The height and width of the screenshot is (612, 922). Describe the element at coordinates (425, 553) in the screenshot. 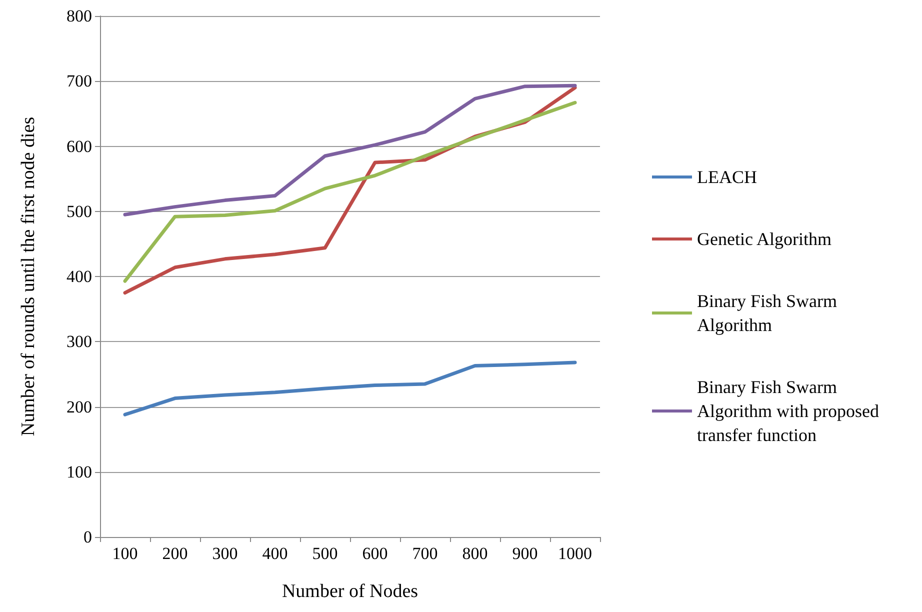

I see `x-tick-label: 700` at that location.